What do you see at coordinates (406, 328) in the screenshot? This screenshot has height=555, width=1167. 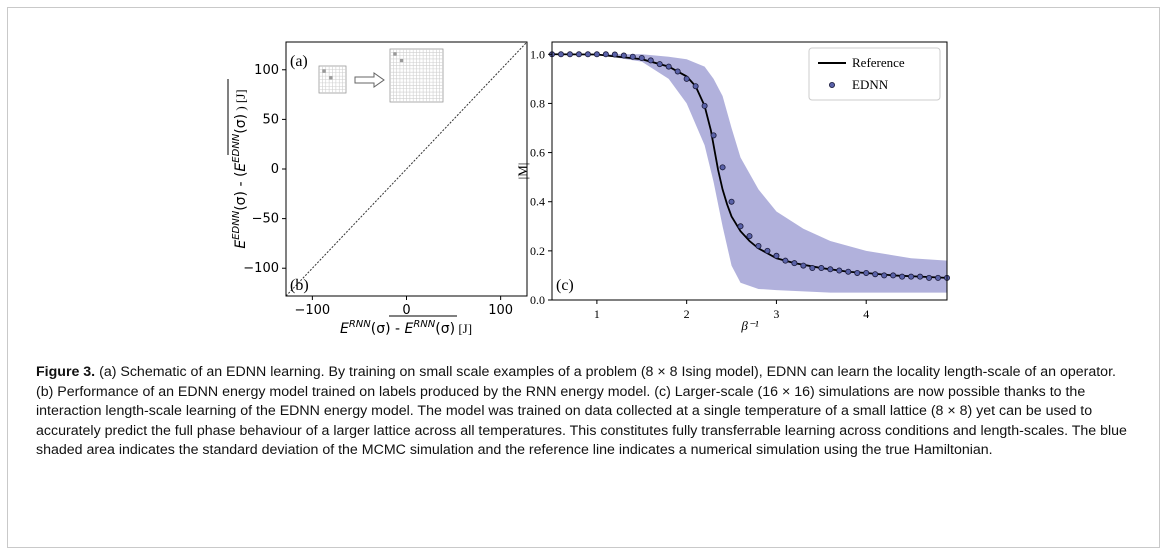 I see `panel-b-xlabel: ERNN(σ) - ERNN(σ) [J]` at bounding box center [406, 328].